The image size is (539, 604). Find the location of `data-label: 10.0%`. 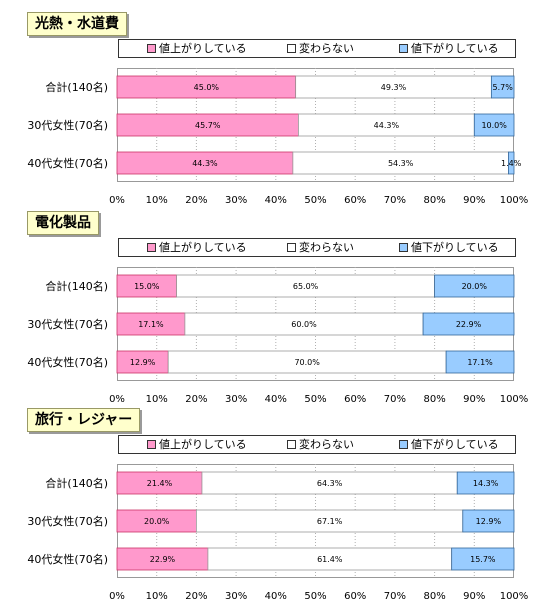

data-label: 10.0% is located at coordinates (494, 125).